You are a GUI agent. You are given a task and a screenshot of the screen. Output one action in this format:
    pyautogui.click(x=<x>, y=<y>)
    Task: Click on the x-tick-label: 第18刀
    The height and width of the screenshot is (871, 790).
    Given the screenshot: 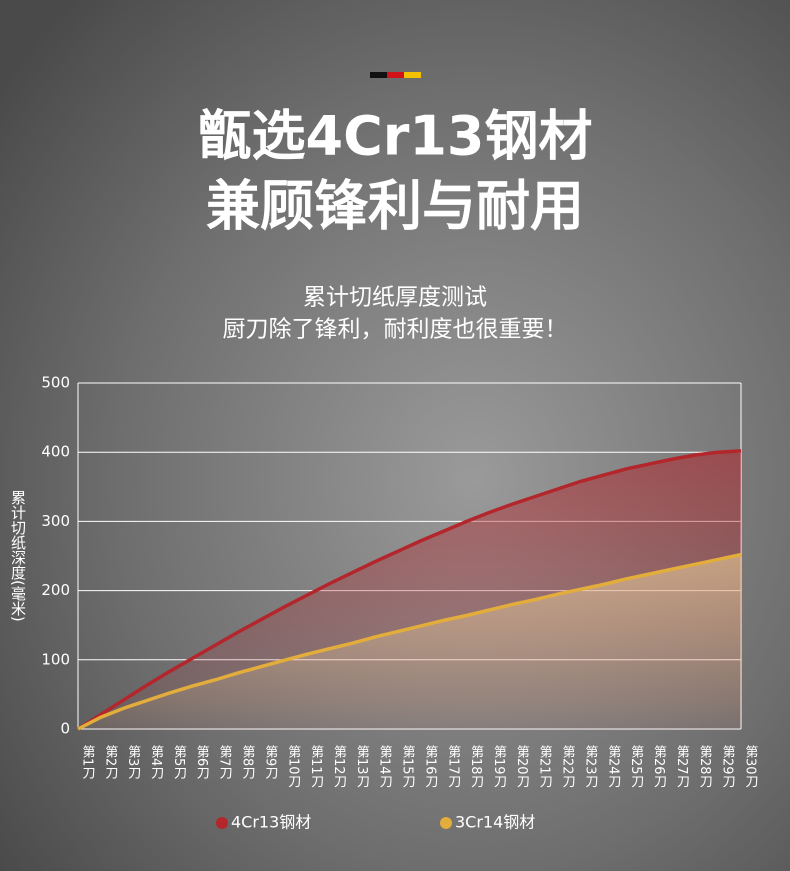 What is the action you would take?
    pyautogui.click(x=476, y=767)
    